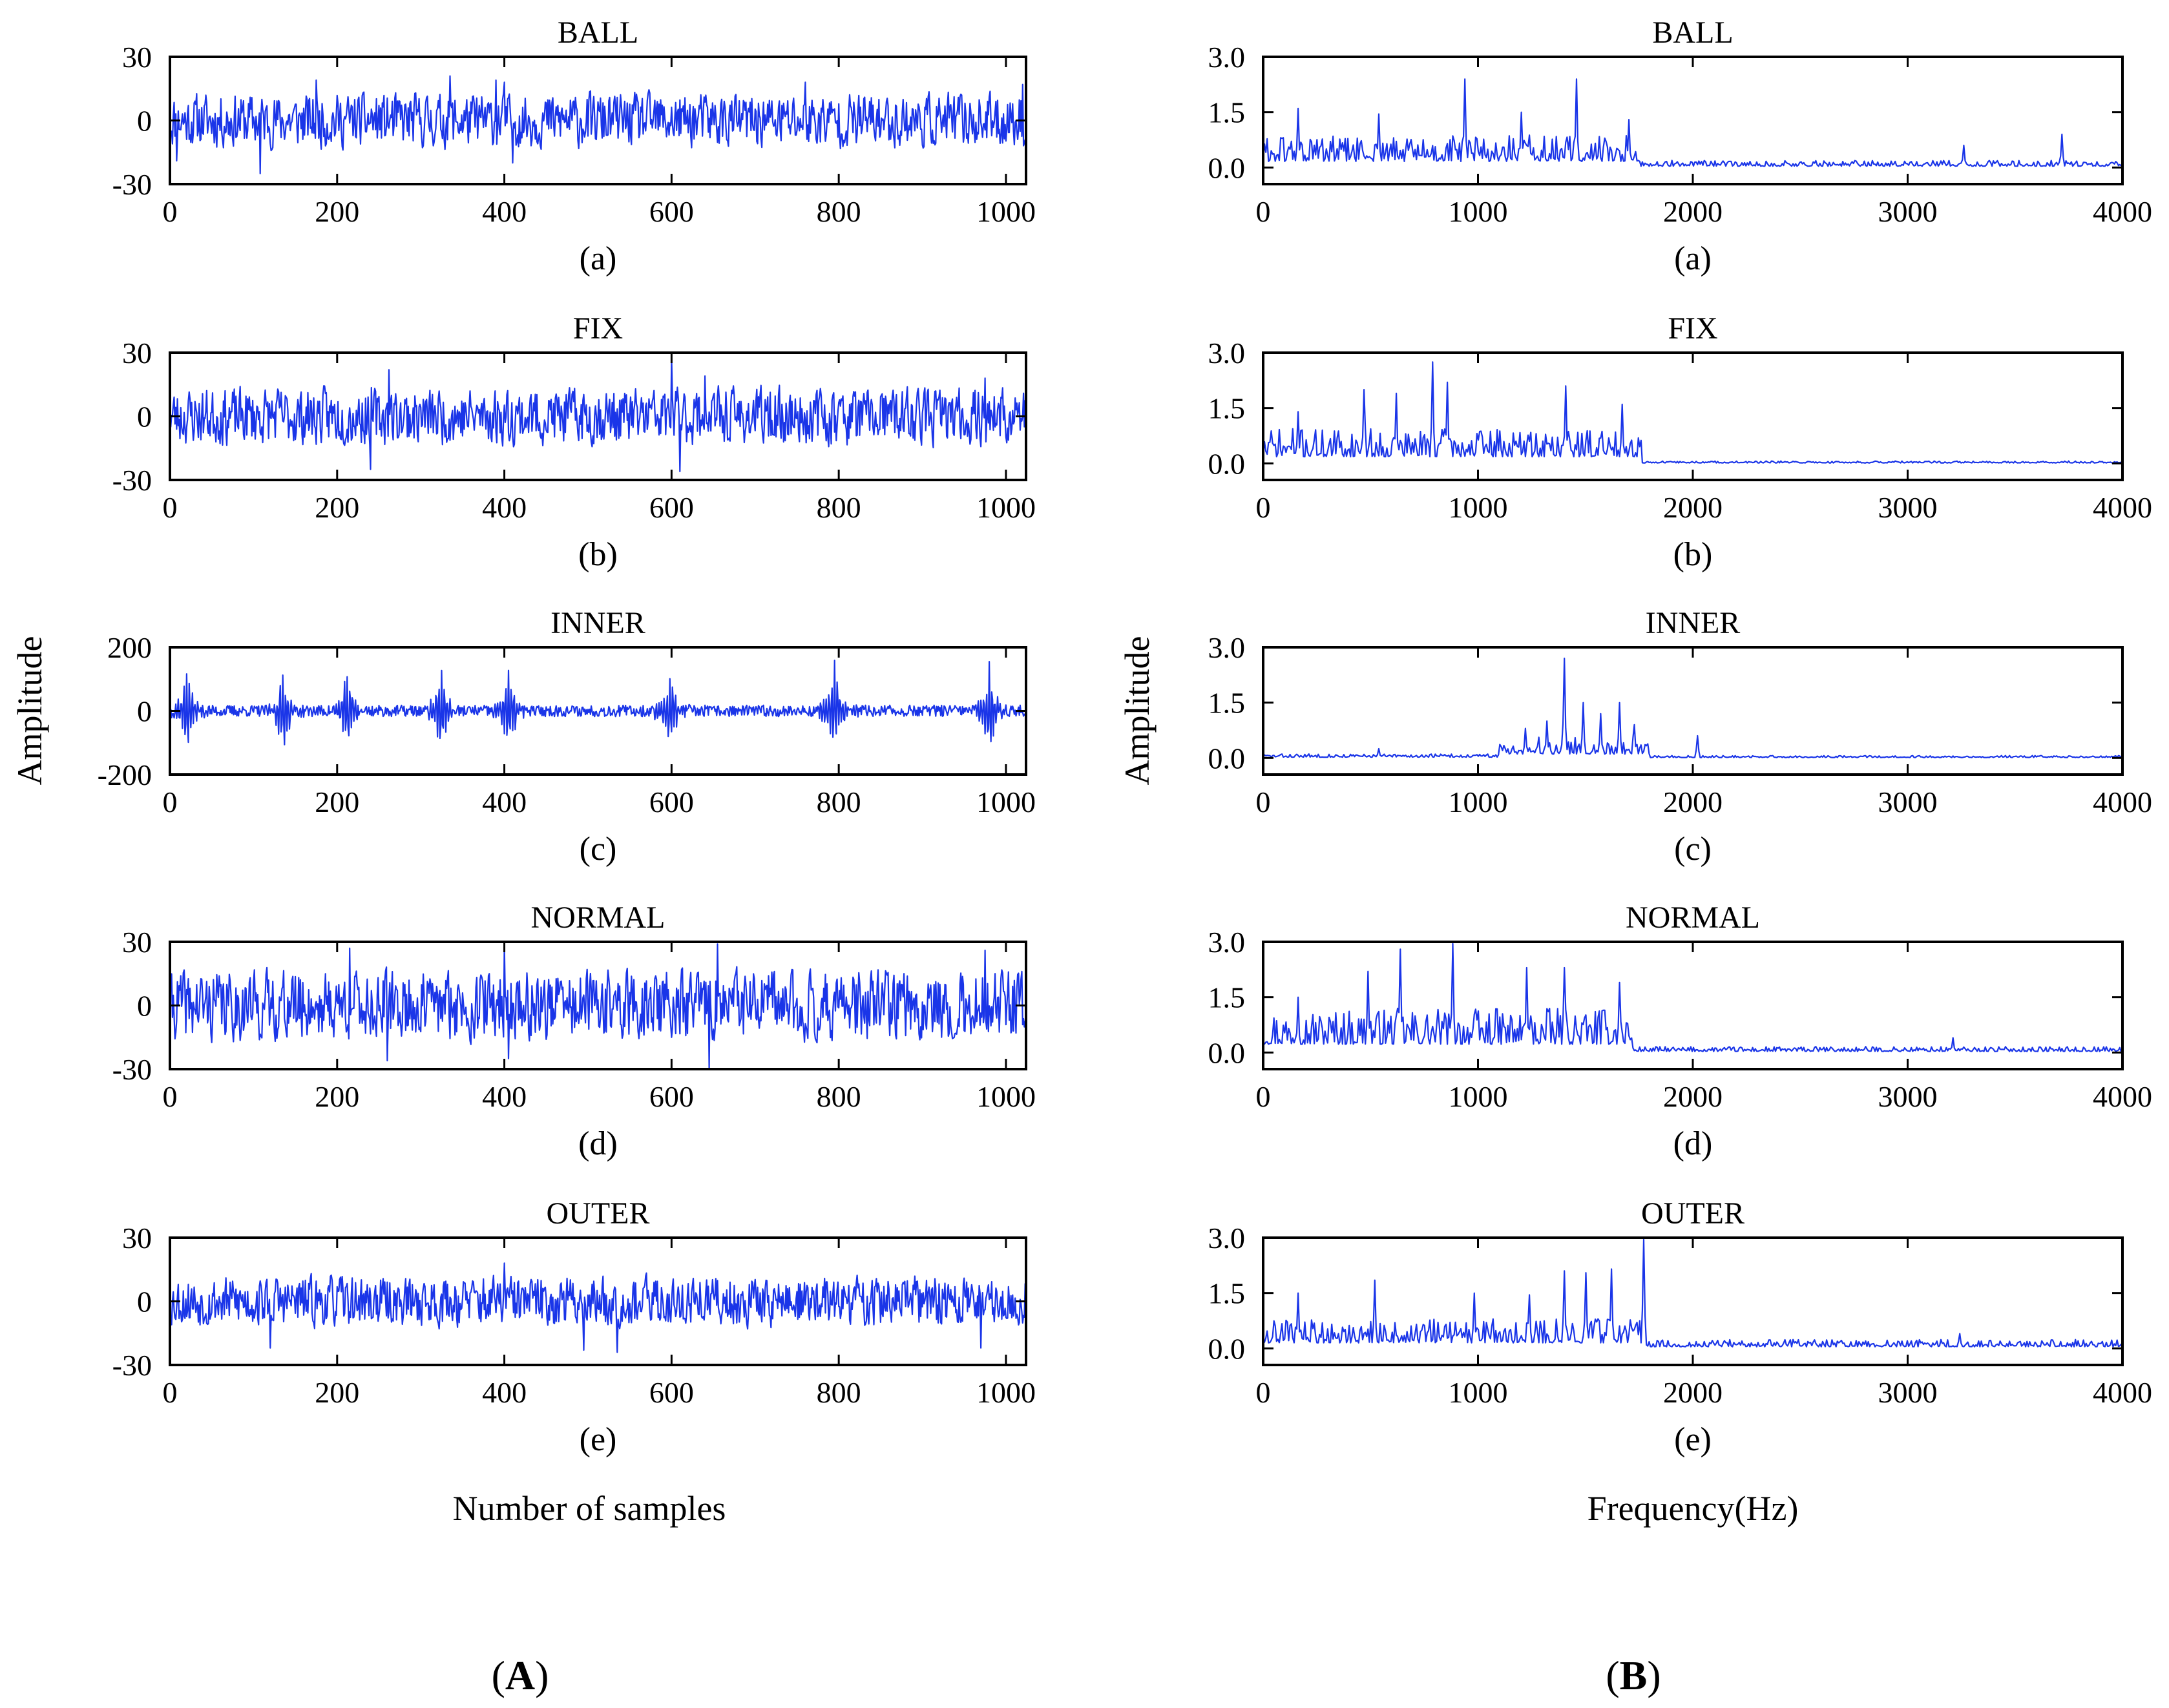 Image resolution: width=2169 pixels, height=1708 pixels. I want to click on freq-fix-panel: FIX 0 1000 2000 3000 4000 3.0 1.5 0.0 (b), so click(1680, 442).